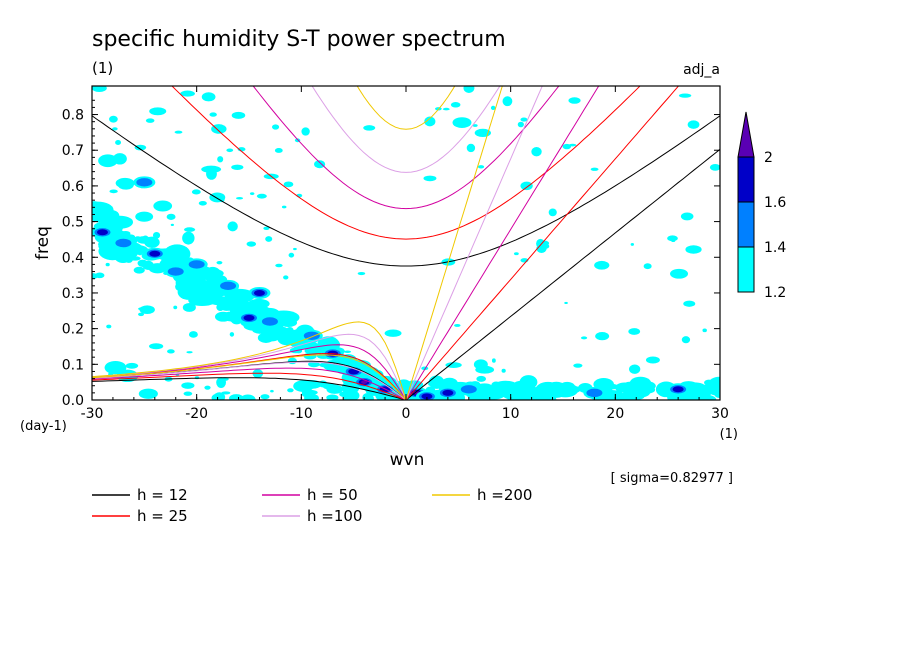 This screenshot has width=904, height=654. Describe the element at coordinates (73, 330) in the screenshot. I see `y-tick-label: 0.2` at that location.